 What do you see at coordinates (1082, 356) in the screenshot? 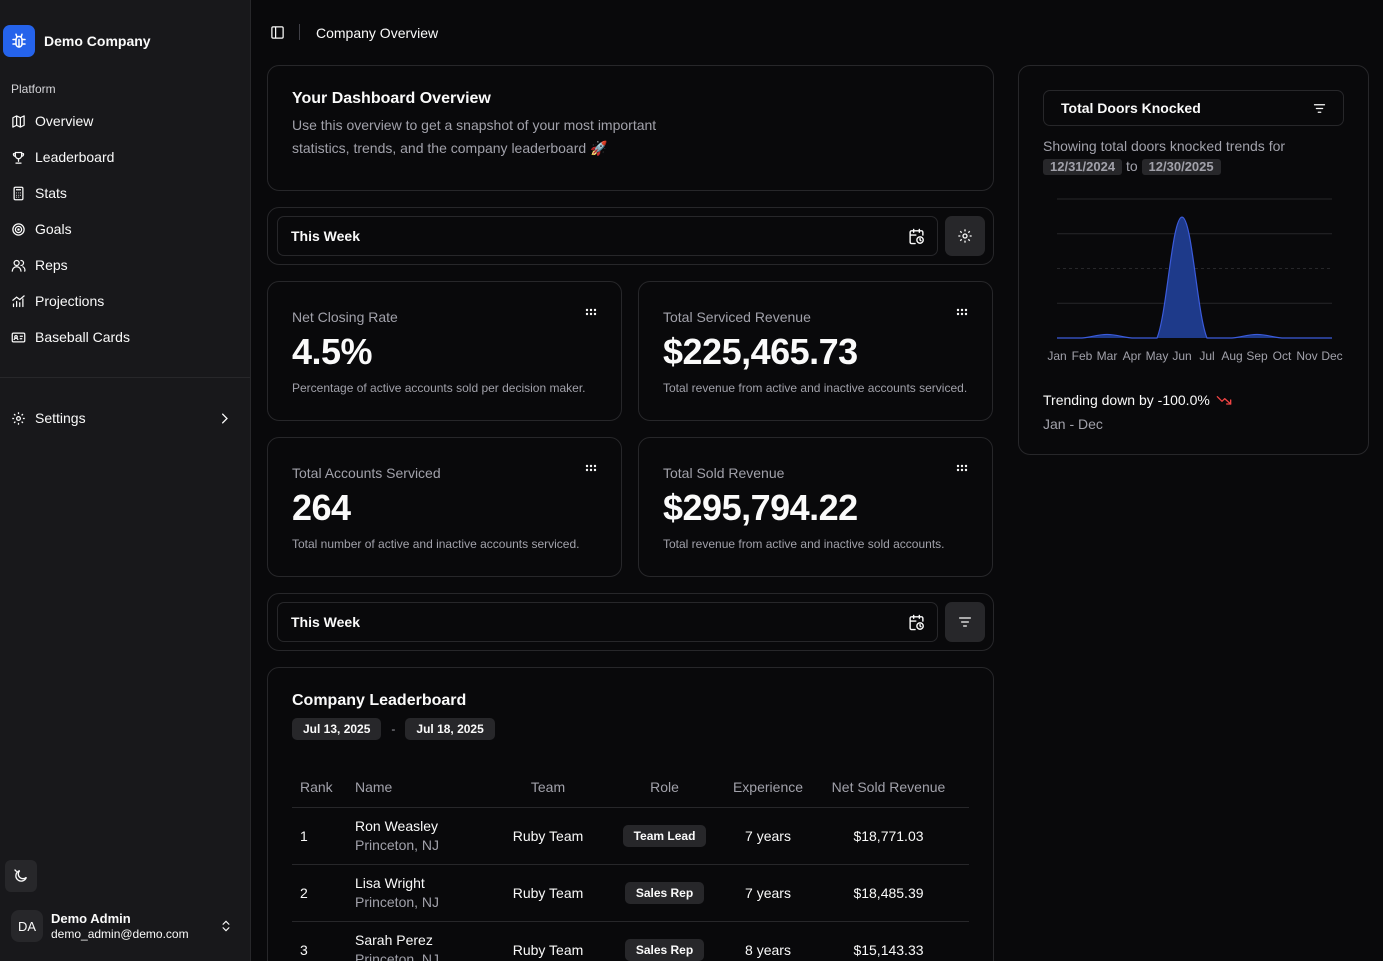
I see `x-tick-label: Feb` at bounding box center [1082, 356].